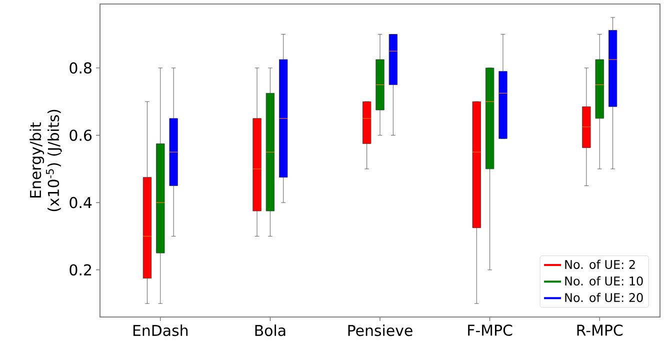 This screenshot has height=345, width=664. Describe the element at coordinates (380, 330) in the screenshot. I see `x-tick-label: Pensieve` at that location.